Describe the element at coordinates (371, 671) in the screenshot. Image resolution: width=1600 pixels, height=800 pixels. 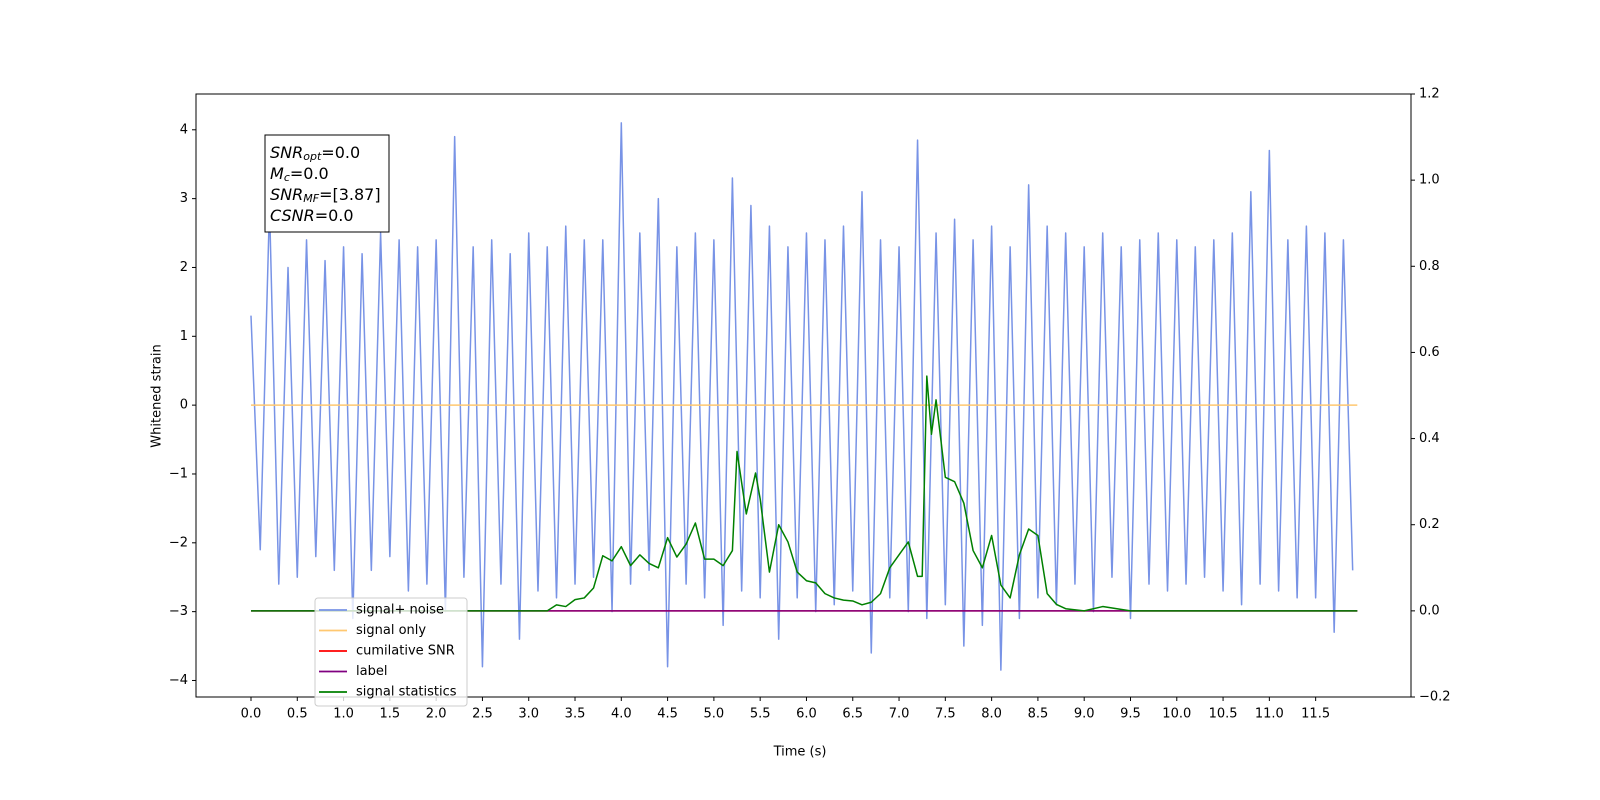
I see `legend-label: label` at that location.